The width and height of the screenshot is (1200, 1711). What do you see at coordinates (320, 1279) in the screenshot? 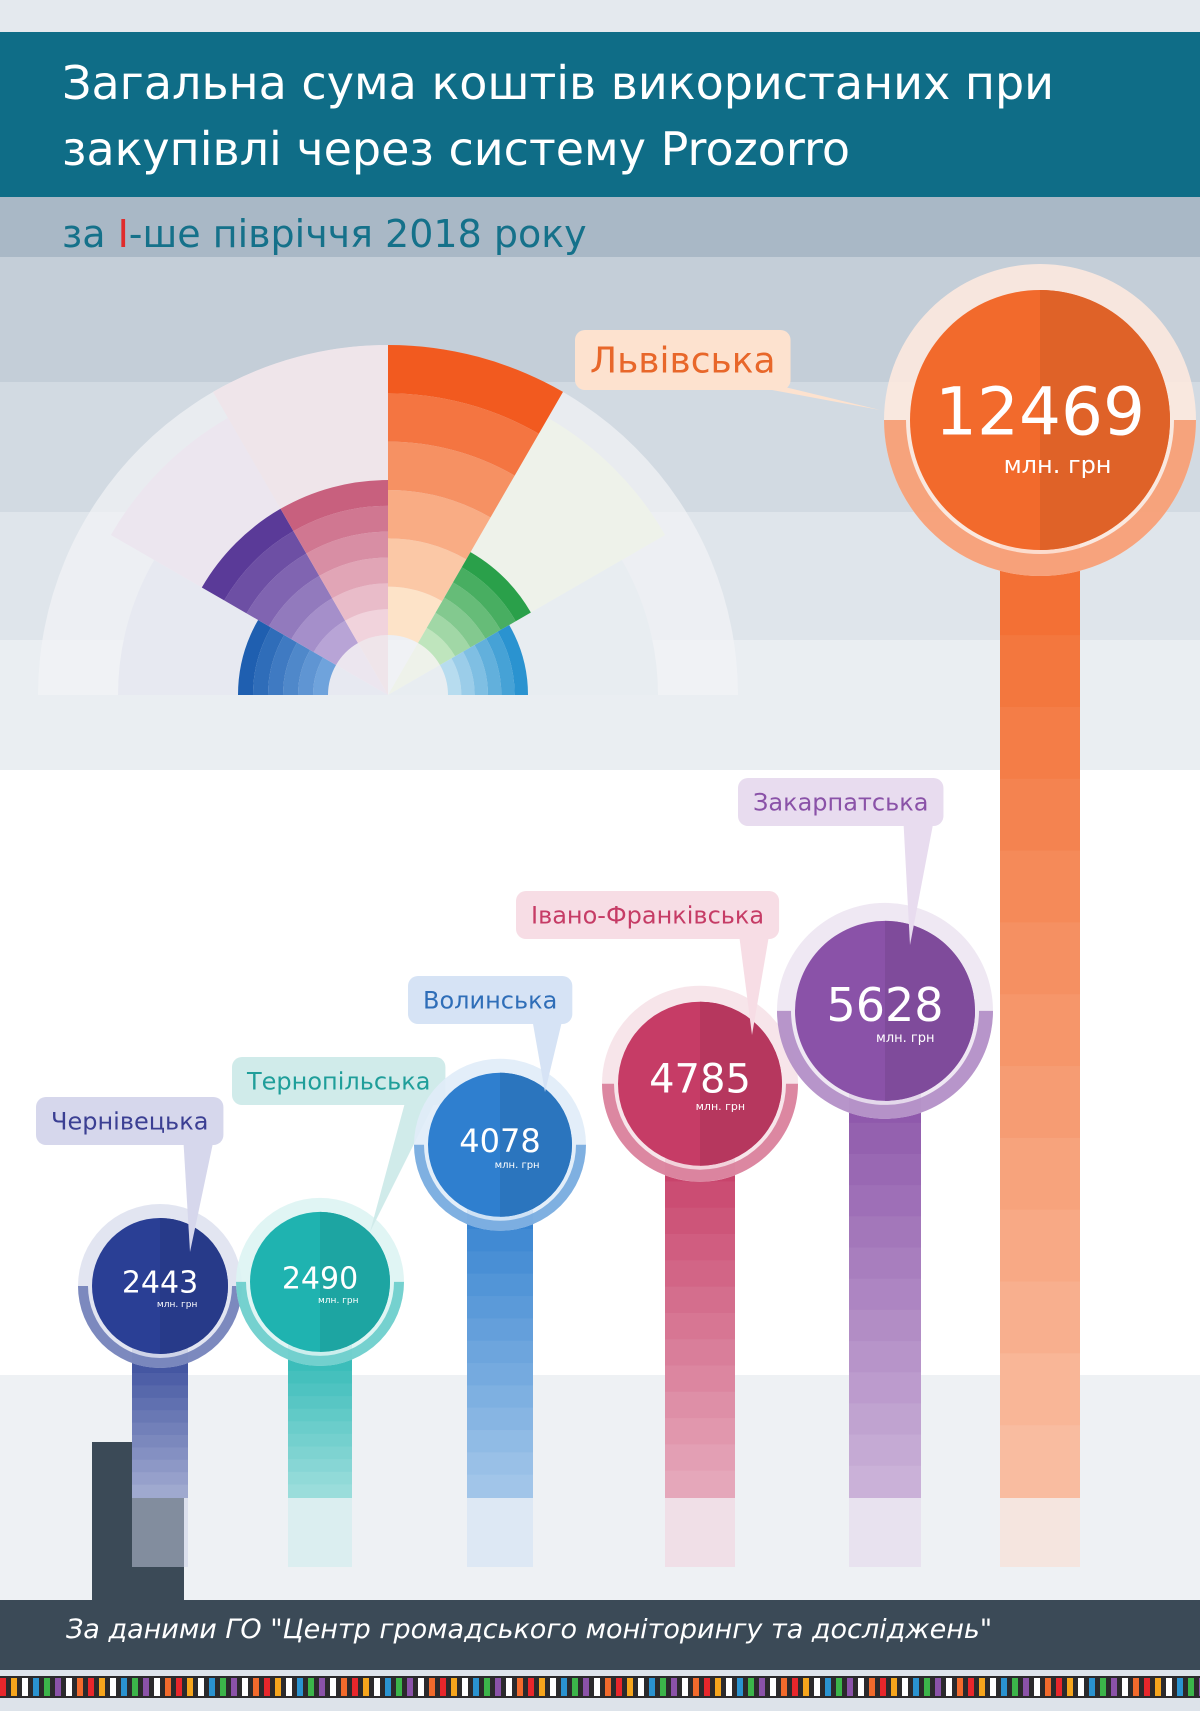
I see `bar-value: 2490` at bounding box center [320, 1279].